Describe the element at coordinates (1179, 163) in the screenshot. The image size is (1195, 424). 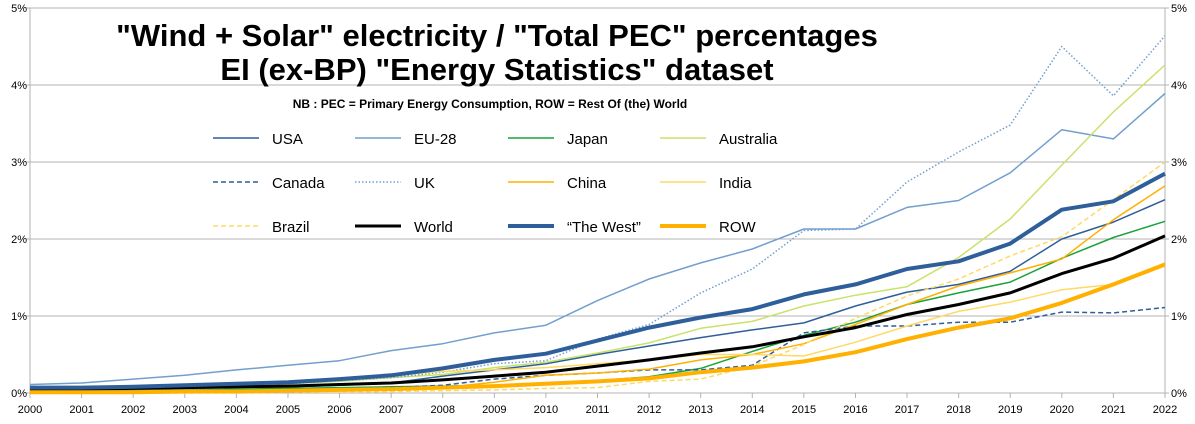
I see `y-tick-label-right: 3%` at that location.